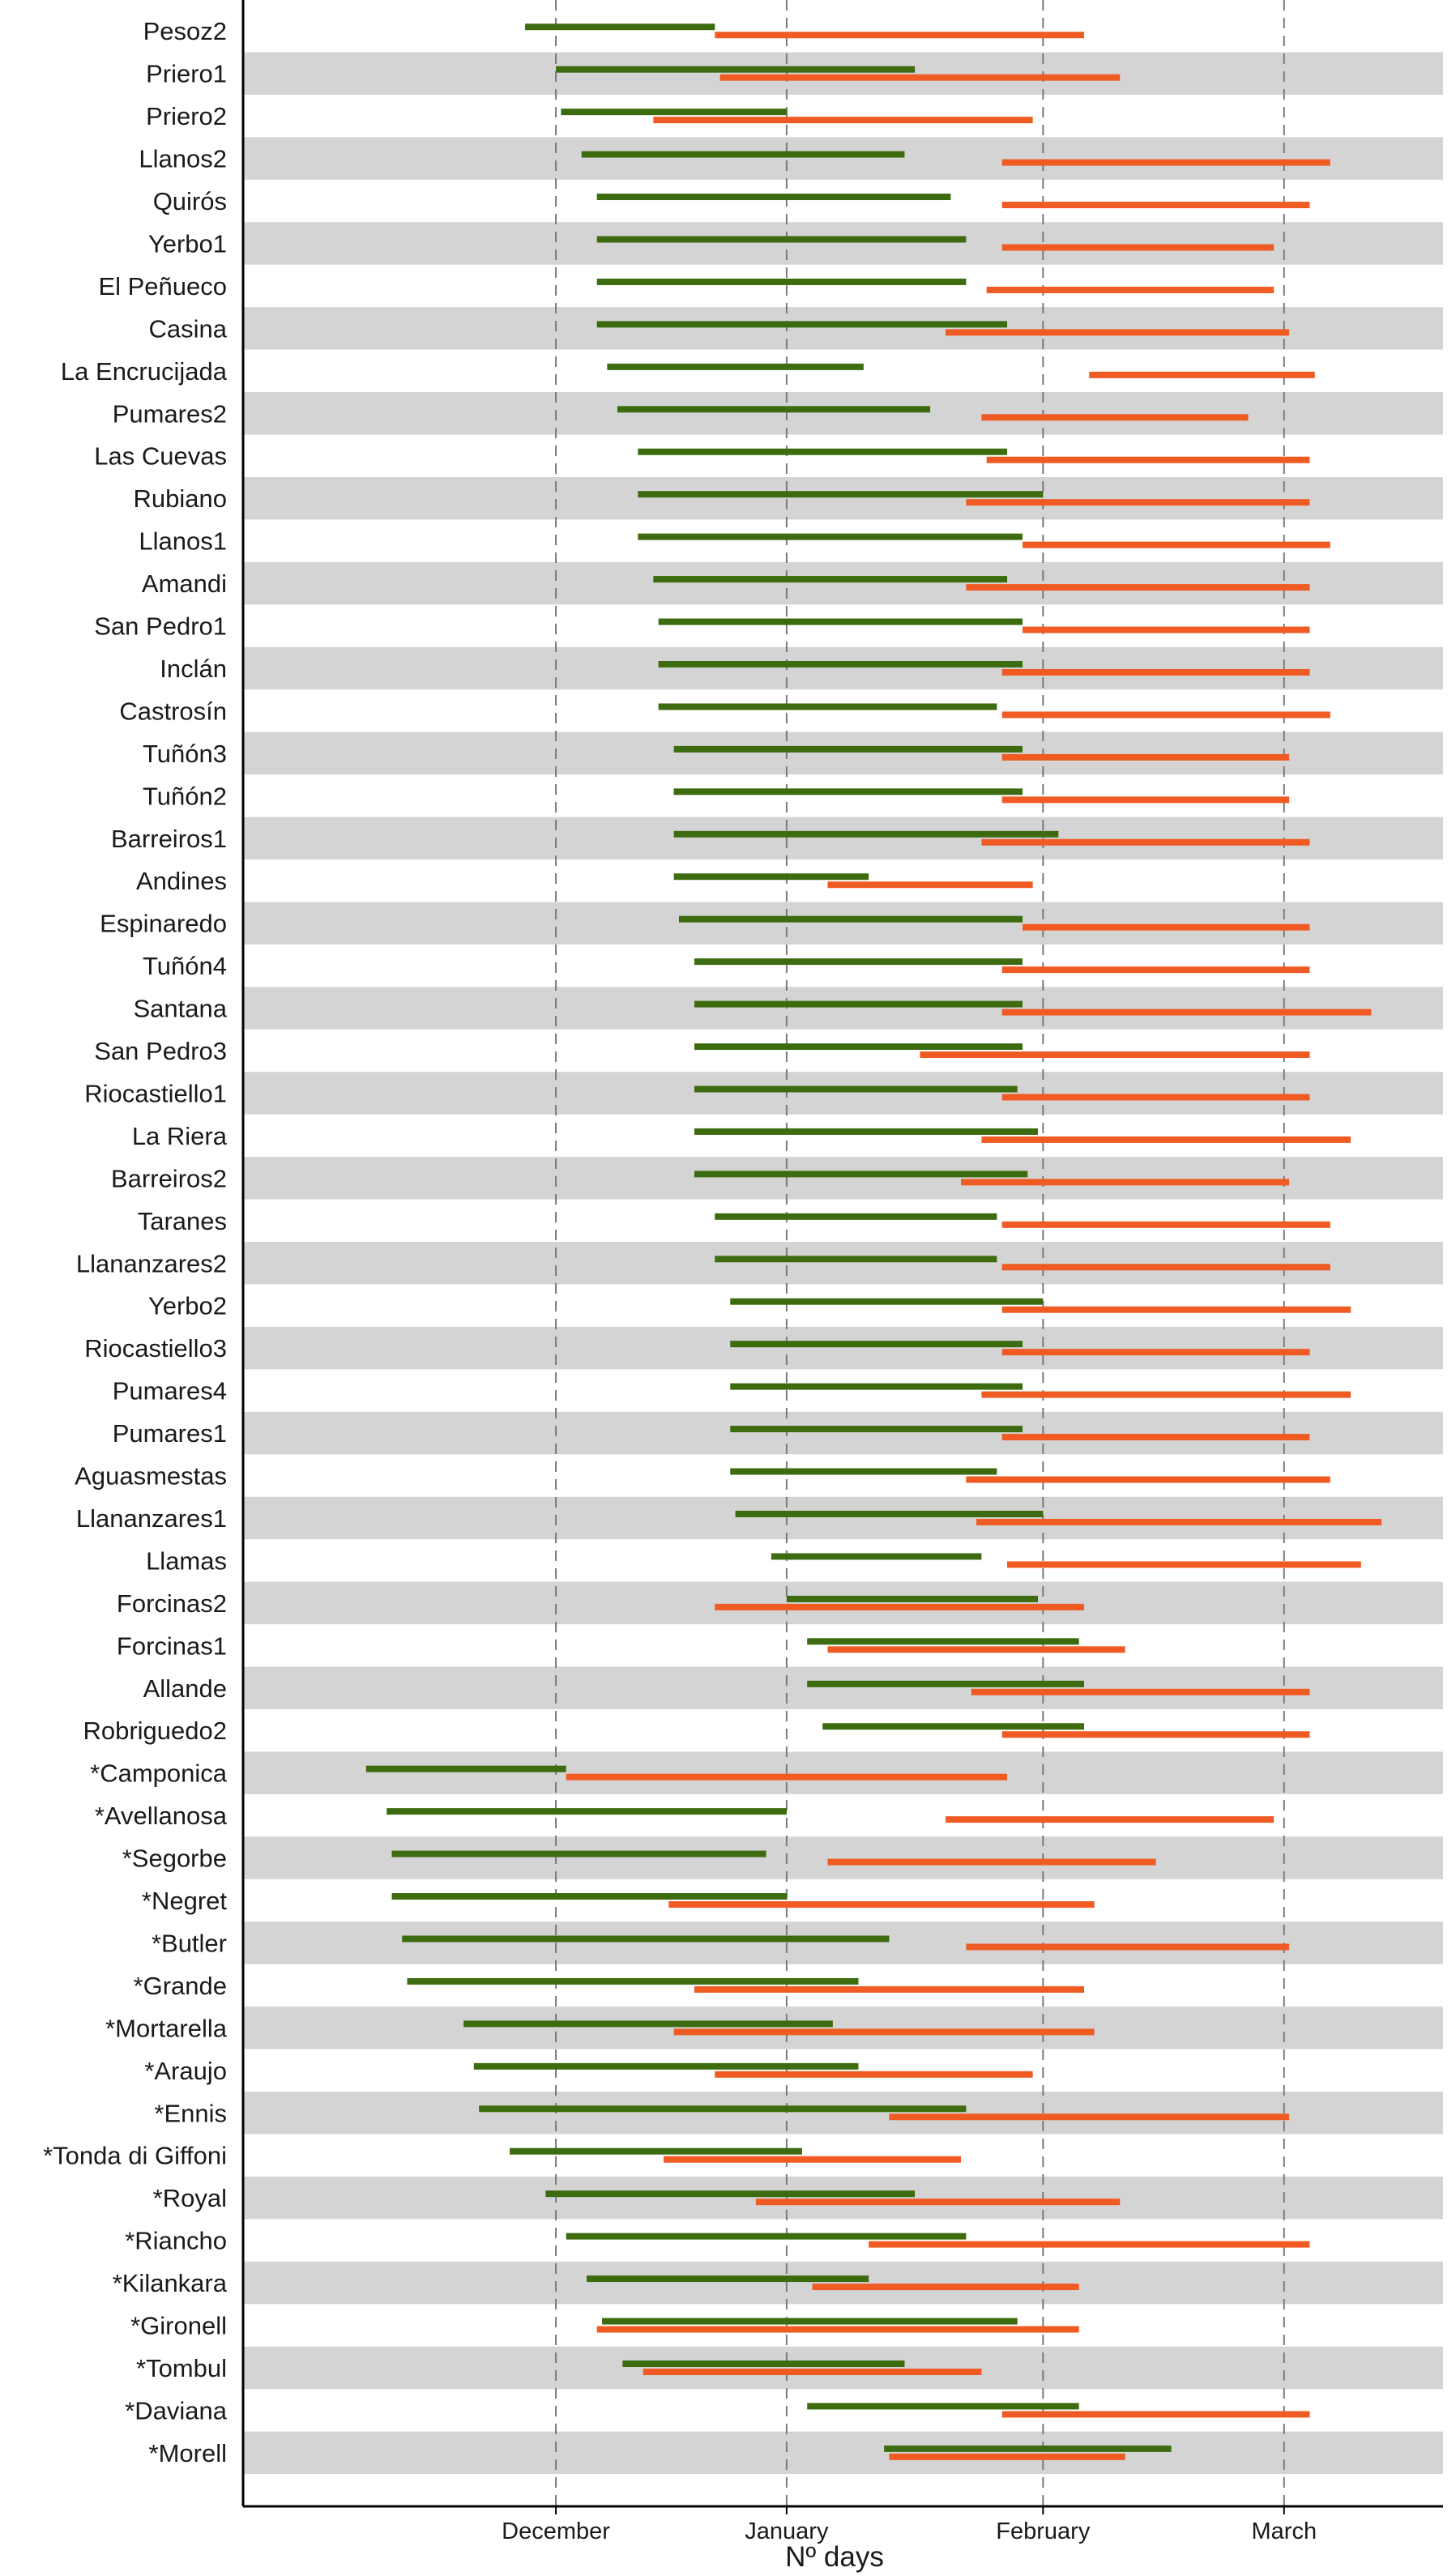  Describe the element at coordinates (887, 1302) in the screenshot. I see `bar-green-yerbo2` at that location.